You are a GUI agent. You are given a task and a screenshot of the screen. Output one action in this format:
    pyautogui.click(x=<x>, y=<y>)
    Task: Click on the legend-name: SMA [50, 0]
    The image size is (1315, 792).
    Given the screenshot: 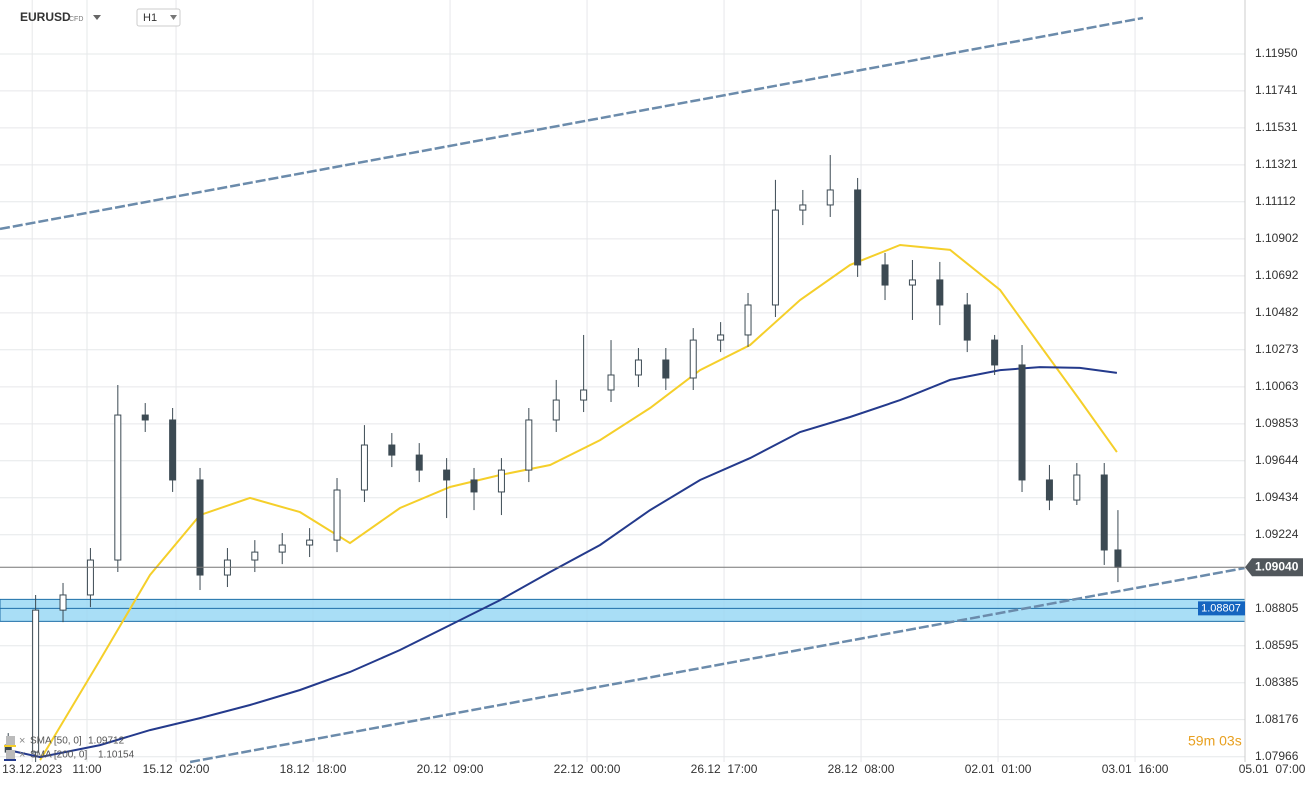 What is the action you would take?
    pyautogui.click(x=56, y=741)
    